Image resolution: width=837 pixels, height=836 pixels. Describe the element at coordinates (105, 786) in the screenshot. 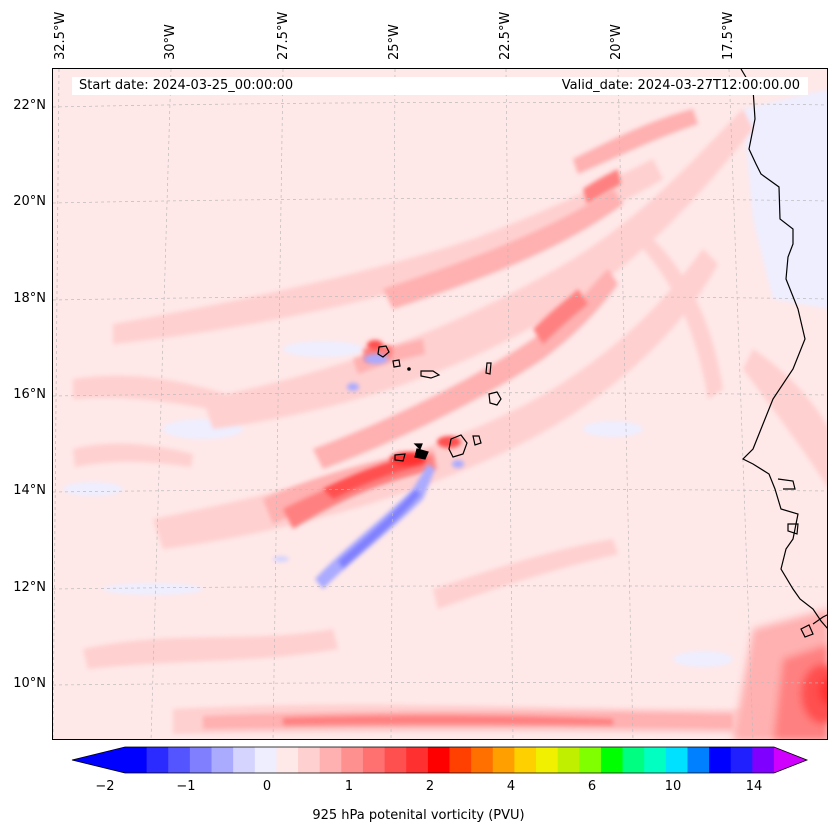

I see `colorbar-tick: −2` at that location.